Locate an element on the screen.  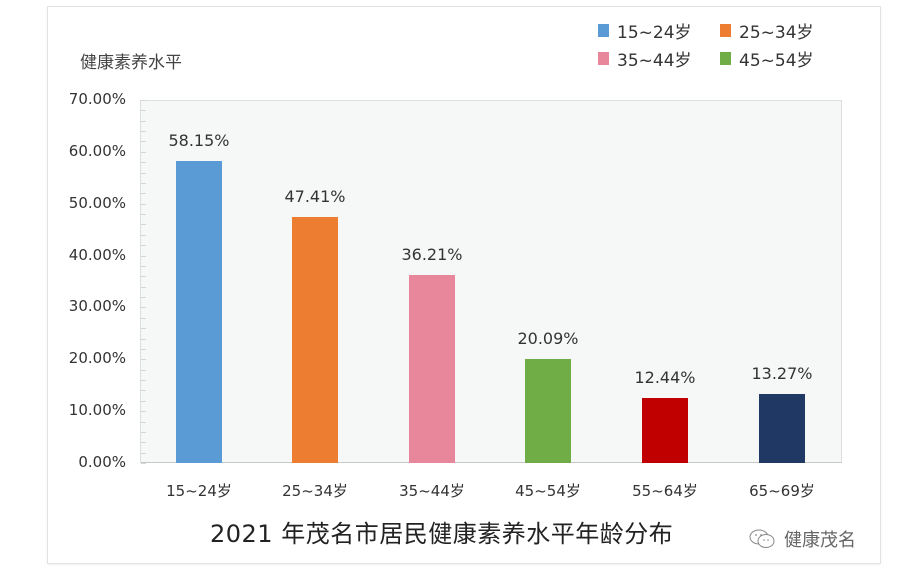
bar-value-label: 47.41% is located at coordinates (315, 197).